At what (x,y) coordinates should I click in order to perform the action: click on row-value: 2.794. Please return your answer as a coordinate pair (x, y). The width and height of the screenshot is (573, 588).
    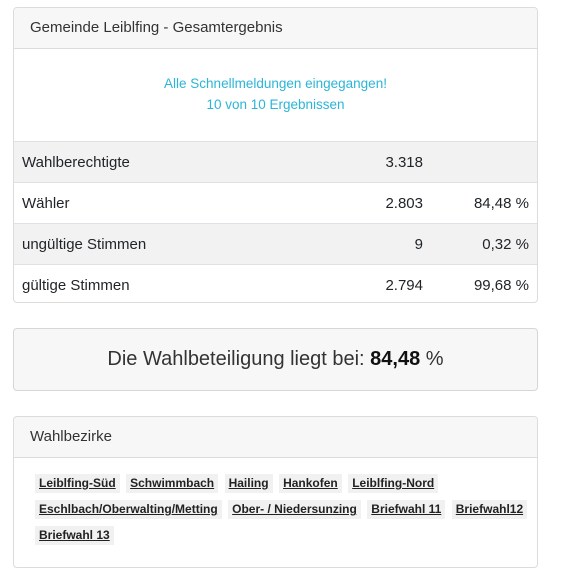
    Looking at the image, I should click on (374, 285).